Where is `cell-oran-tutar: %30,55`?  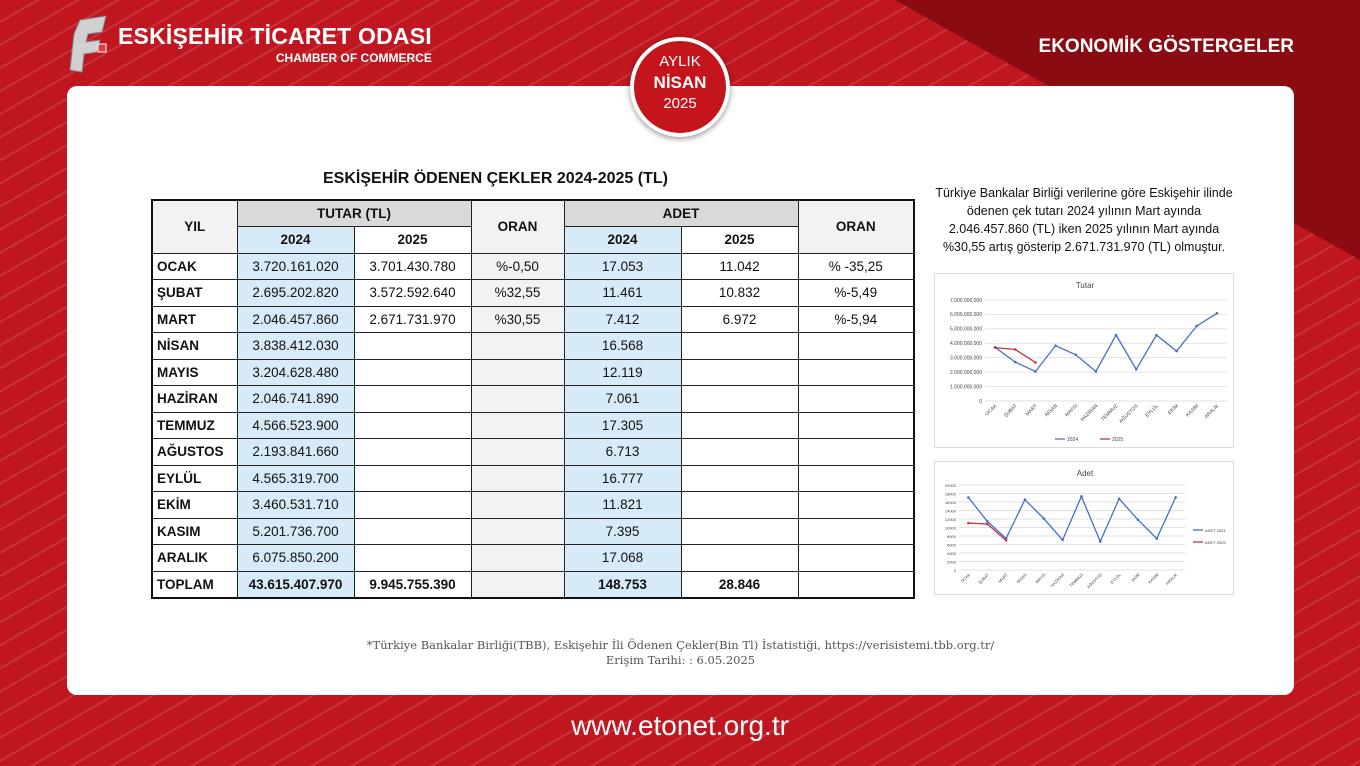
cell-oran-tutar: %30,55 is located at coordinates (517, 319).